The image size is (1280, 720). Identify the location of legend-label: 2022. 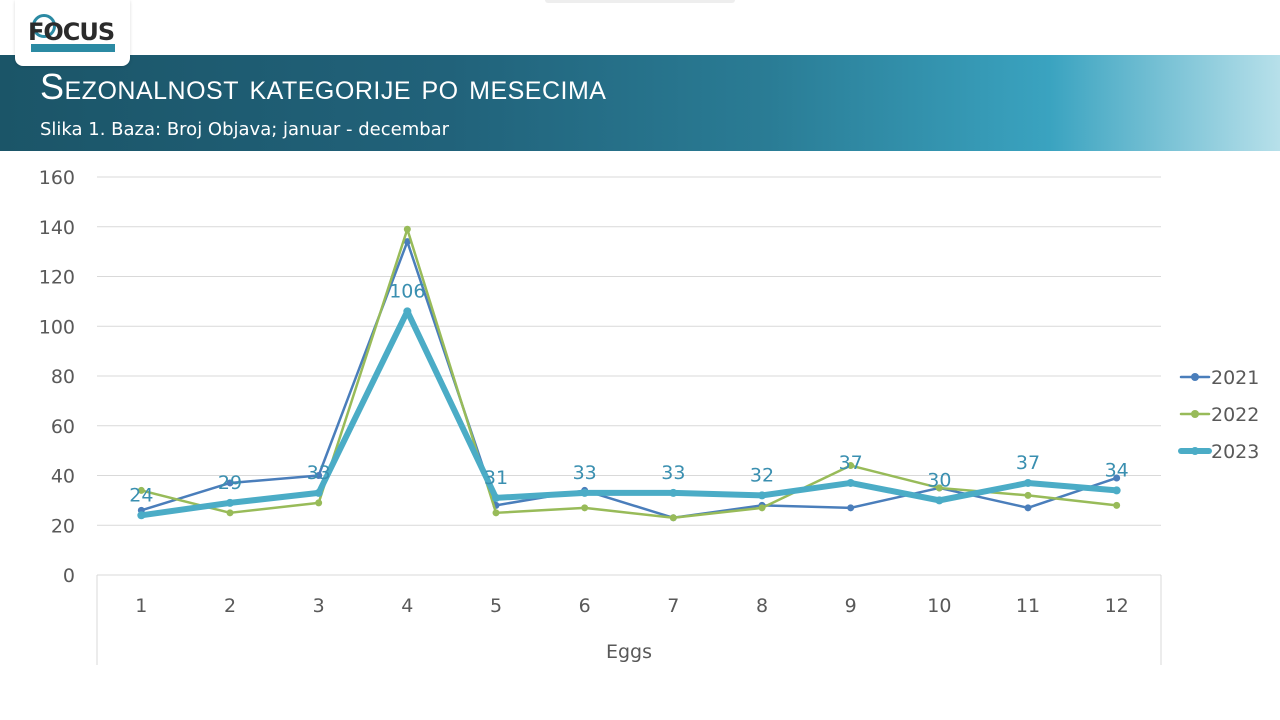
(1235, 415).